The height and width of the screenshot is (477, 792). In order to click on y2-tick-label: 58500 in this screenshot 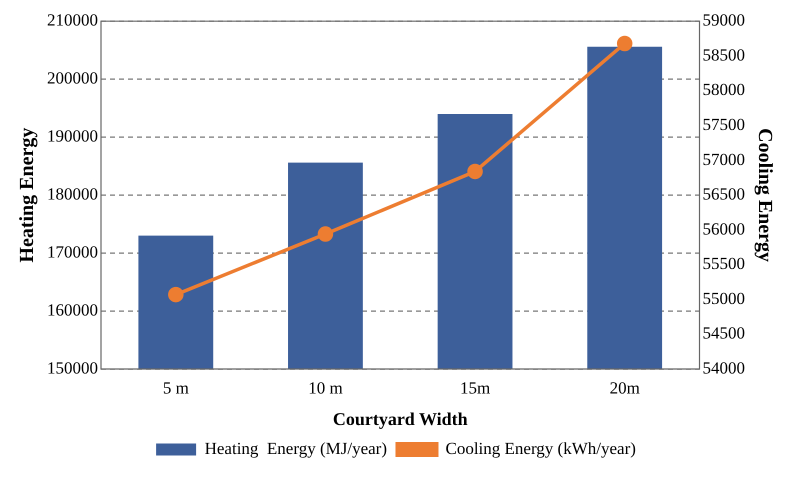, I will do `click(723, 54)`.